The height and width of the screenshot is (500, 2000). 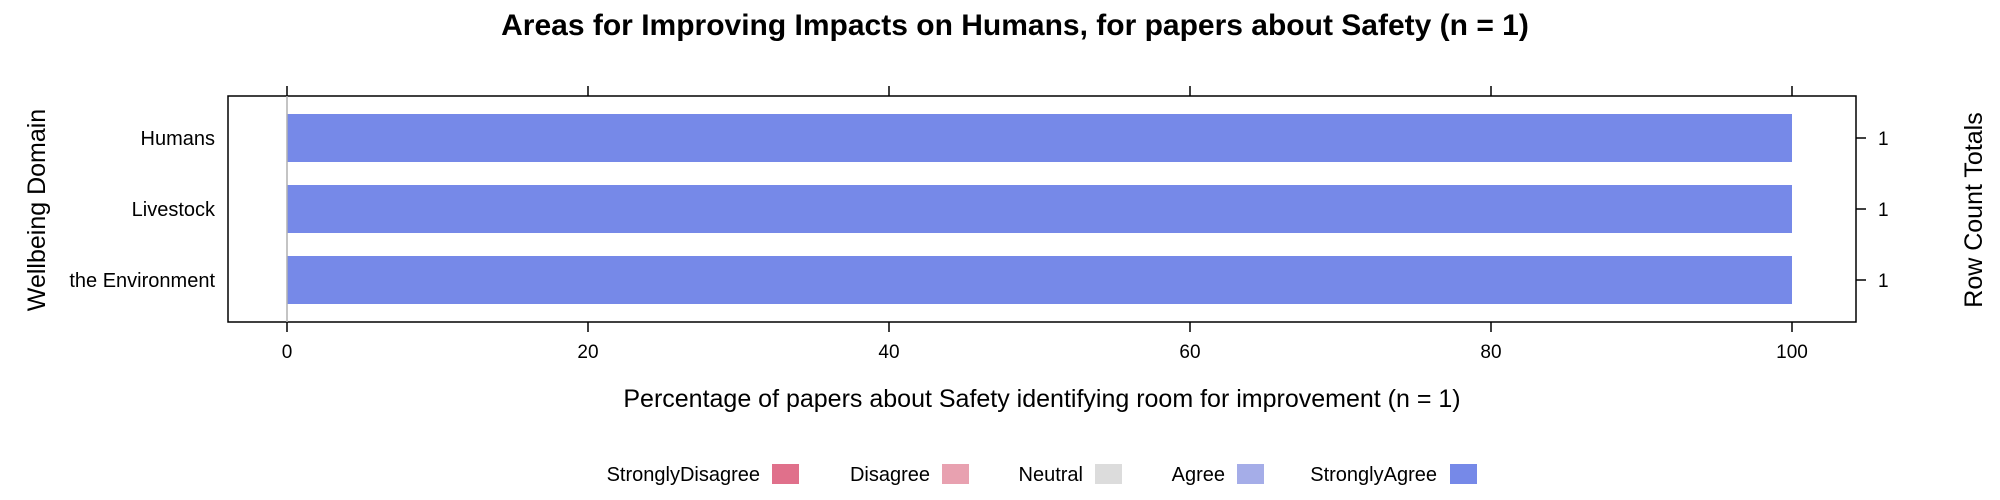 What do you see at coordinates (1045, 342) in the screenshot?
I see `x-axis-bottom: 0 20 40 60 80 100` at bounding box center [1045, 342].